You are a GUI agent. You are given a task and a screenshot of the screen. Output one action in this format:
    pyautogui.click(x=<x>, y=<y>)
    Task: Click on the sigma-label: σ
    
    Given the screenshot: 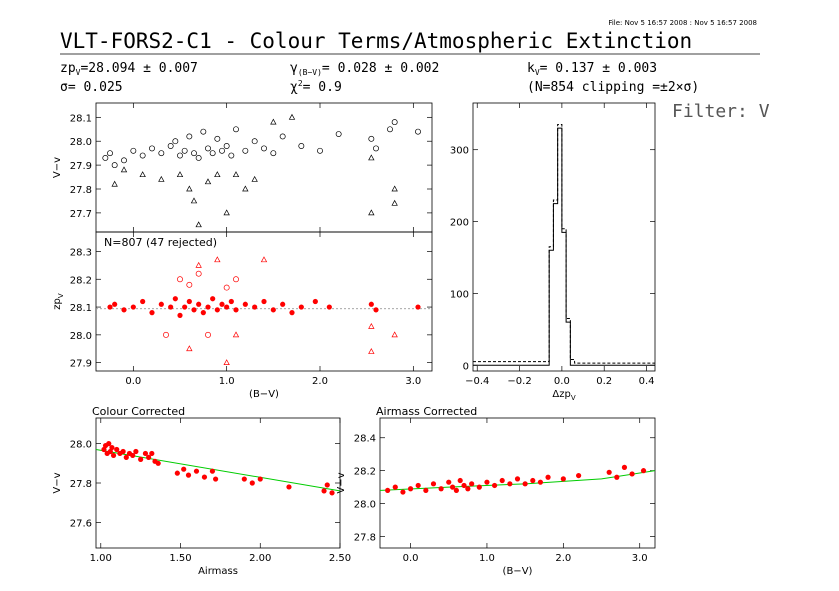 What is the action you would take?
    pyautogui.click(x=64, y=87)
    